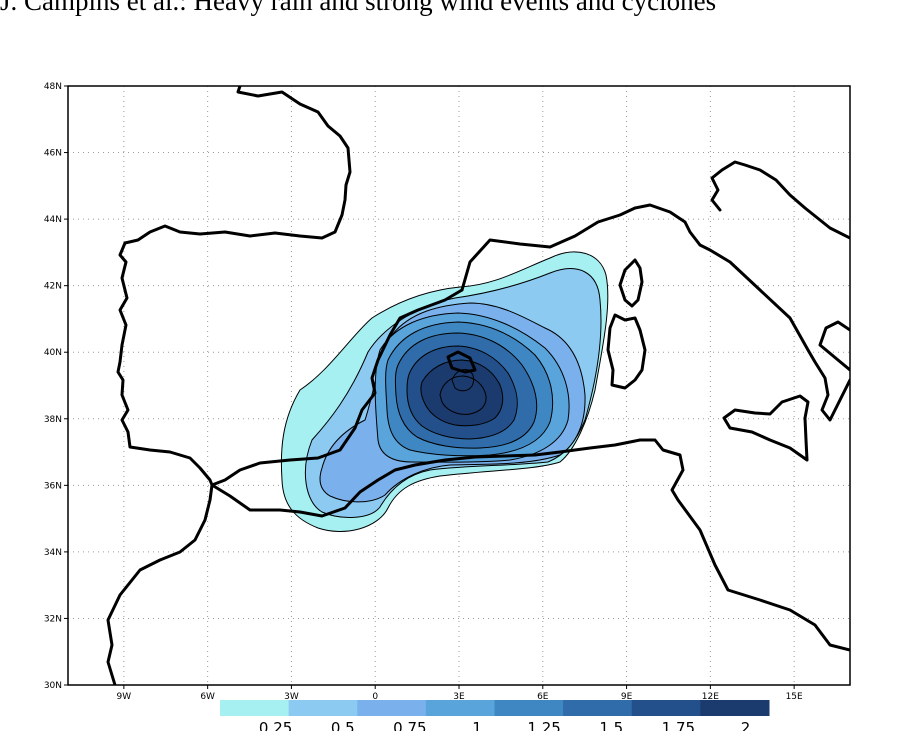  Describe the element at coordinates (794, 697) in the screenshot. I see `lon-tick-label: 15E` at that location.